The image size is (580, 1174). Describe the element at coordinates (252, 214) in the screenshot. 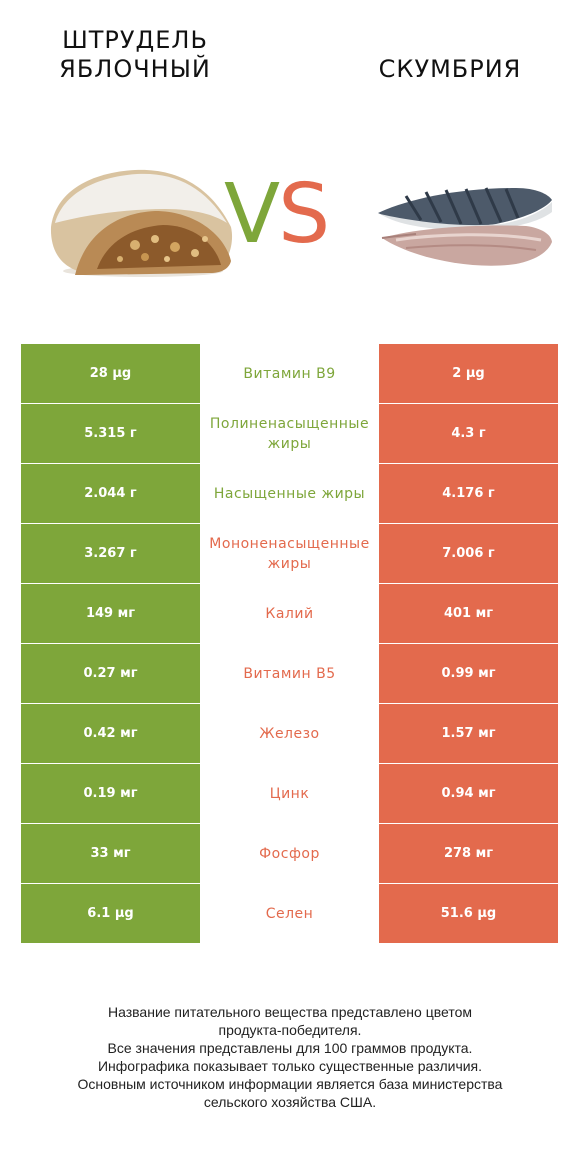

I see `vs-v-letter: V` at that location.